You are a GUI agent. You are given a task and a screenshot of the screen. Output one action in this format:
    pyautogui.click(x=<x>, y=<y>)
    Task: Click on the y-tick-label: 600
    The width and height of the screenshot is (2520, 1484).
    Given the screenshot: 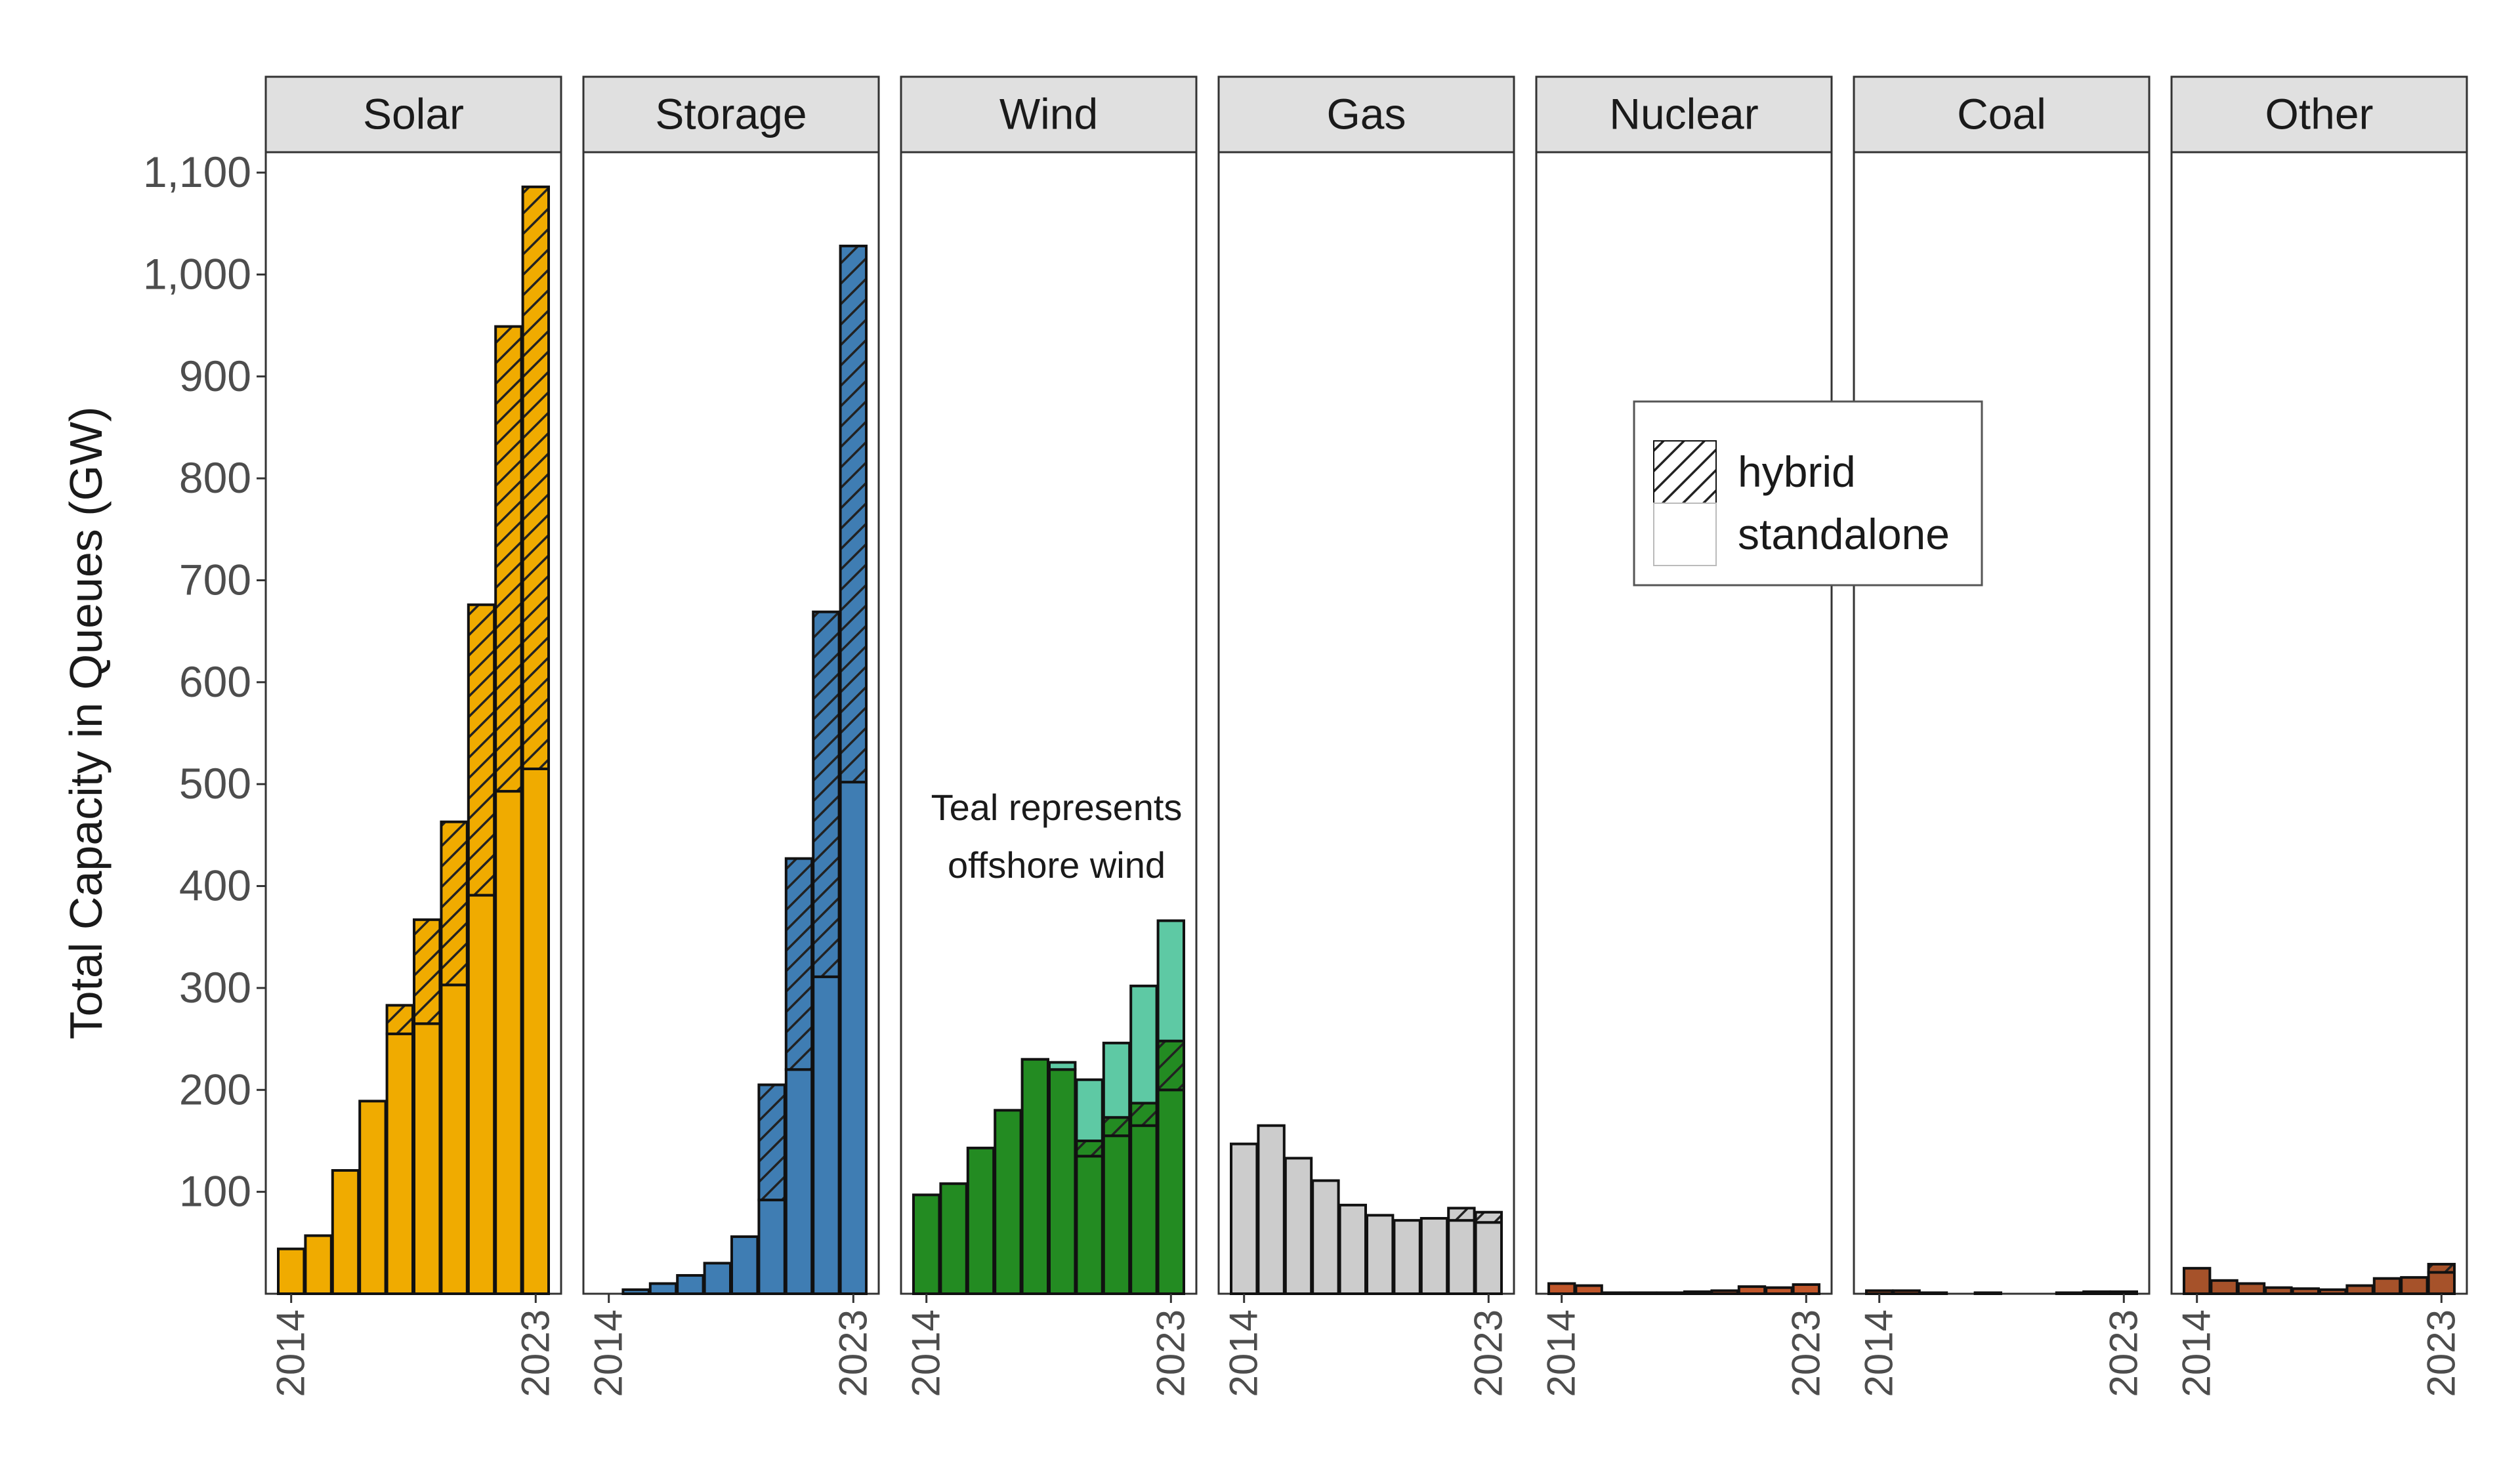 What is the action you would take?
    pyautogui.click(x=215, y=682)
    